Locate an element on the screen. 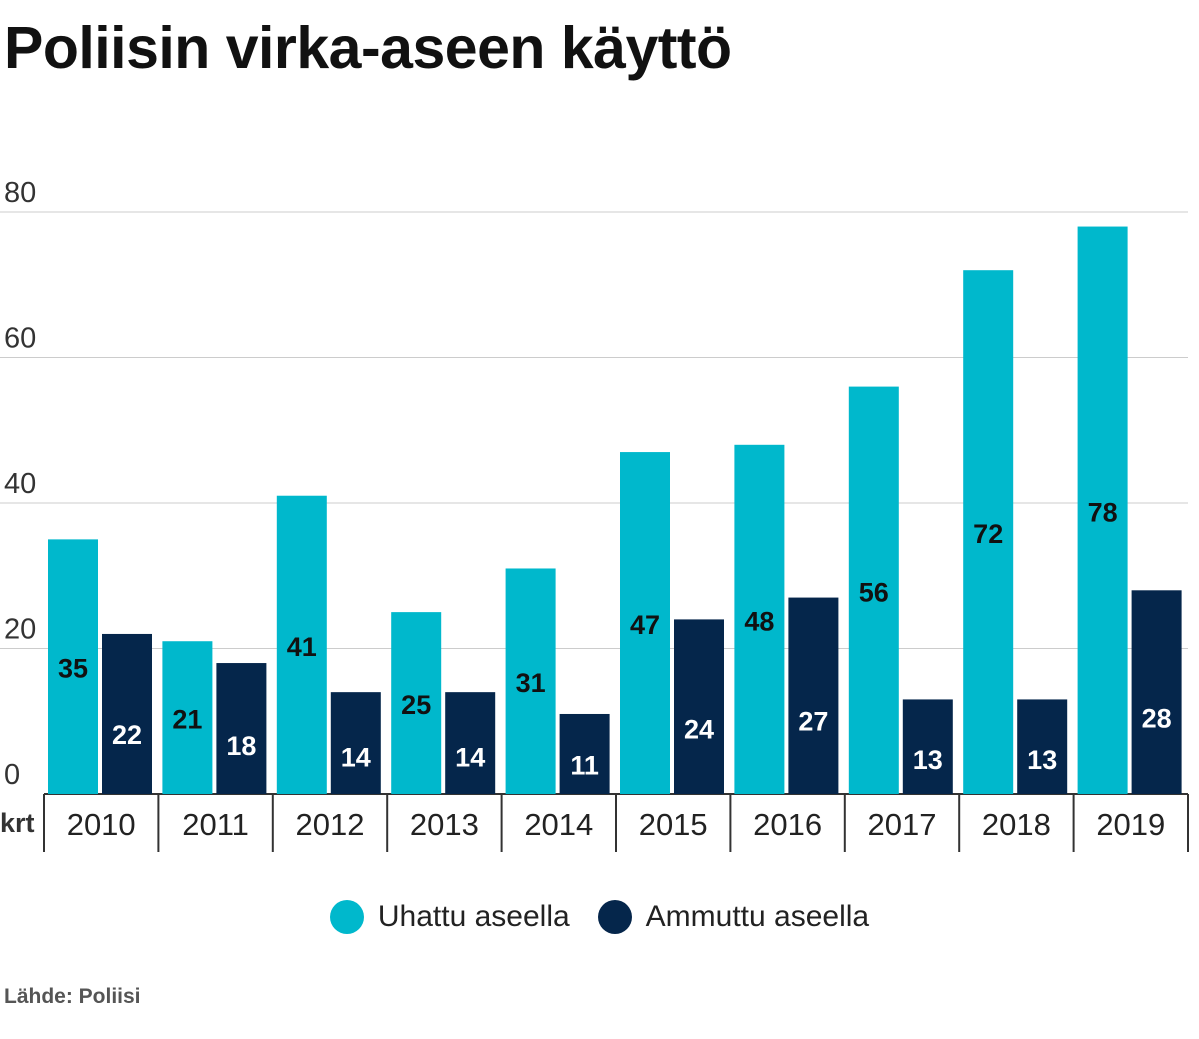 Image resolution: width=1199 pixels, height=1039 pixels. x-tick-label-2014: 2014 is located at coordinates (558, 824).